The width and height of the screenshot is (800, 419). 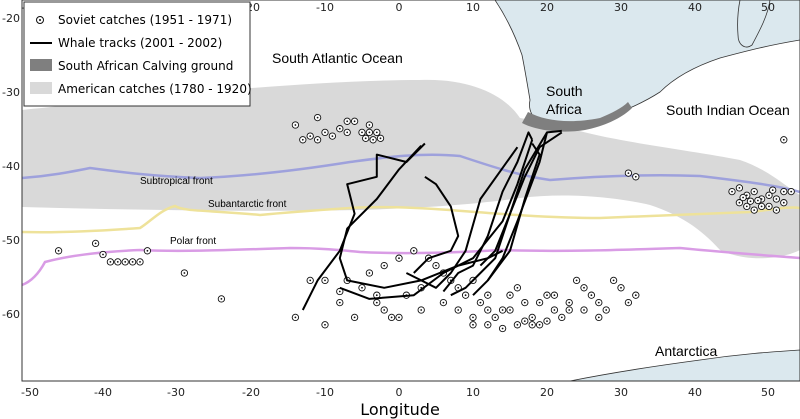 What do you see at coordinates (325, 7) in the screenshot?
I see `top-tick: -10` at bounding box center [325, 7].